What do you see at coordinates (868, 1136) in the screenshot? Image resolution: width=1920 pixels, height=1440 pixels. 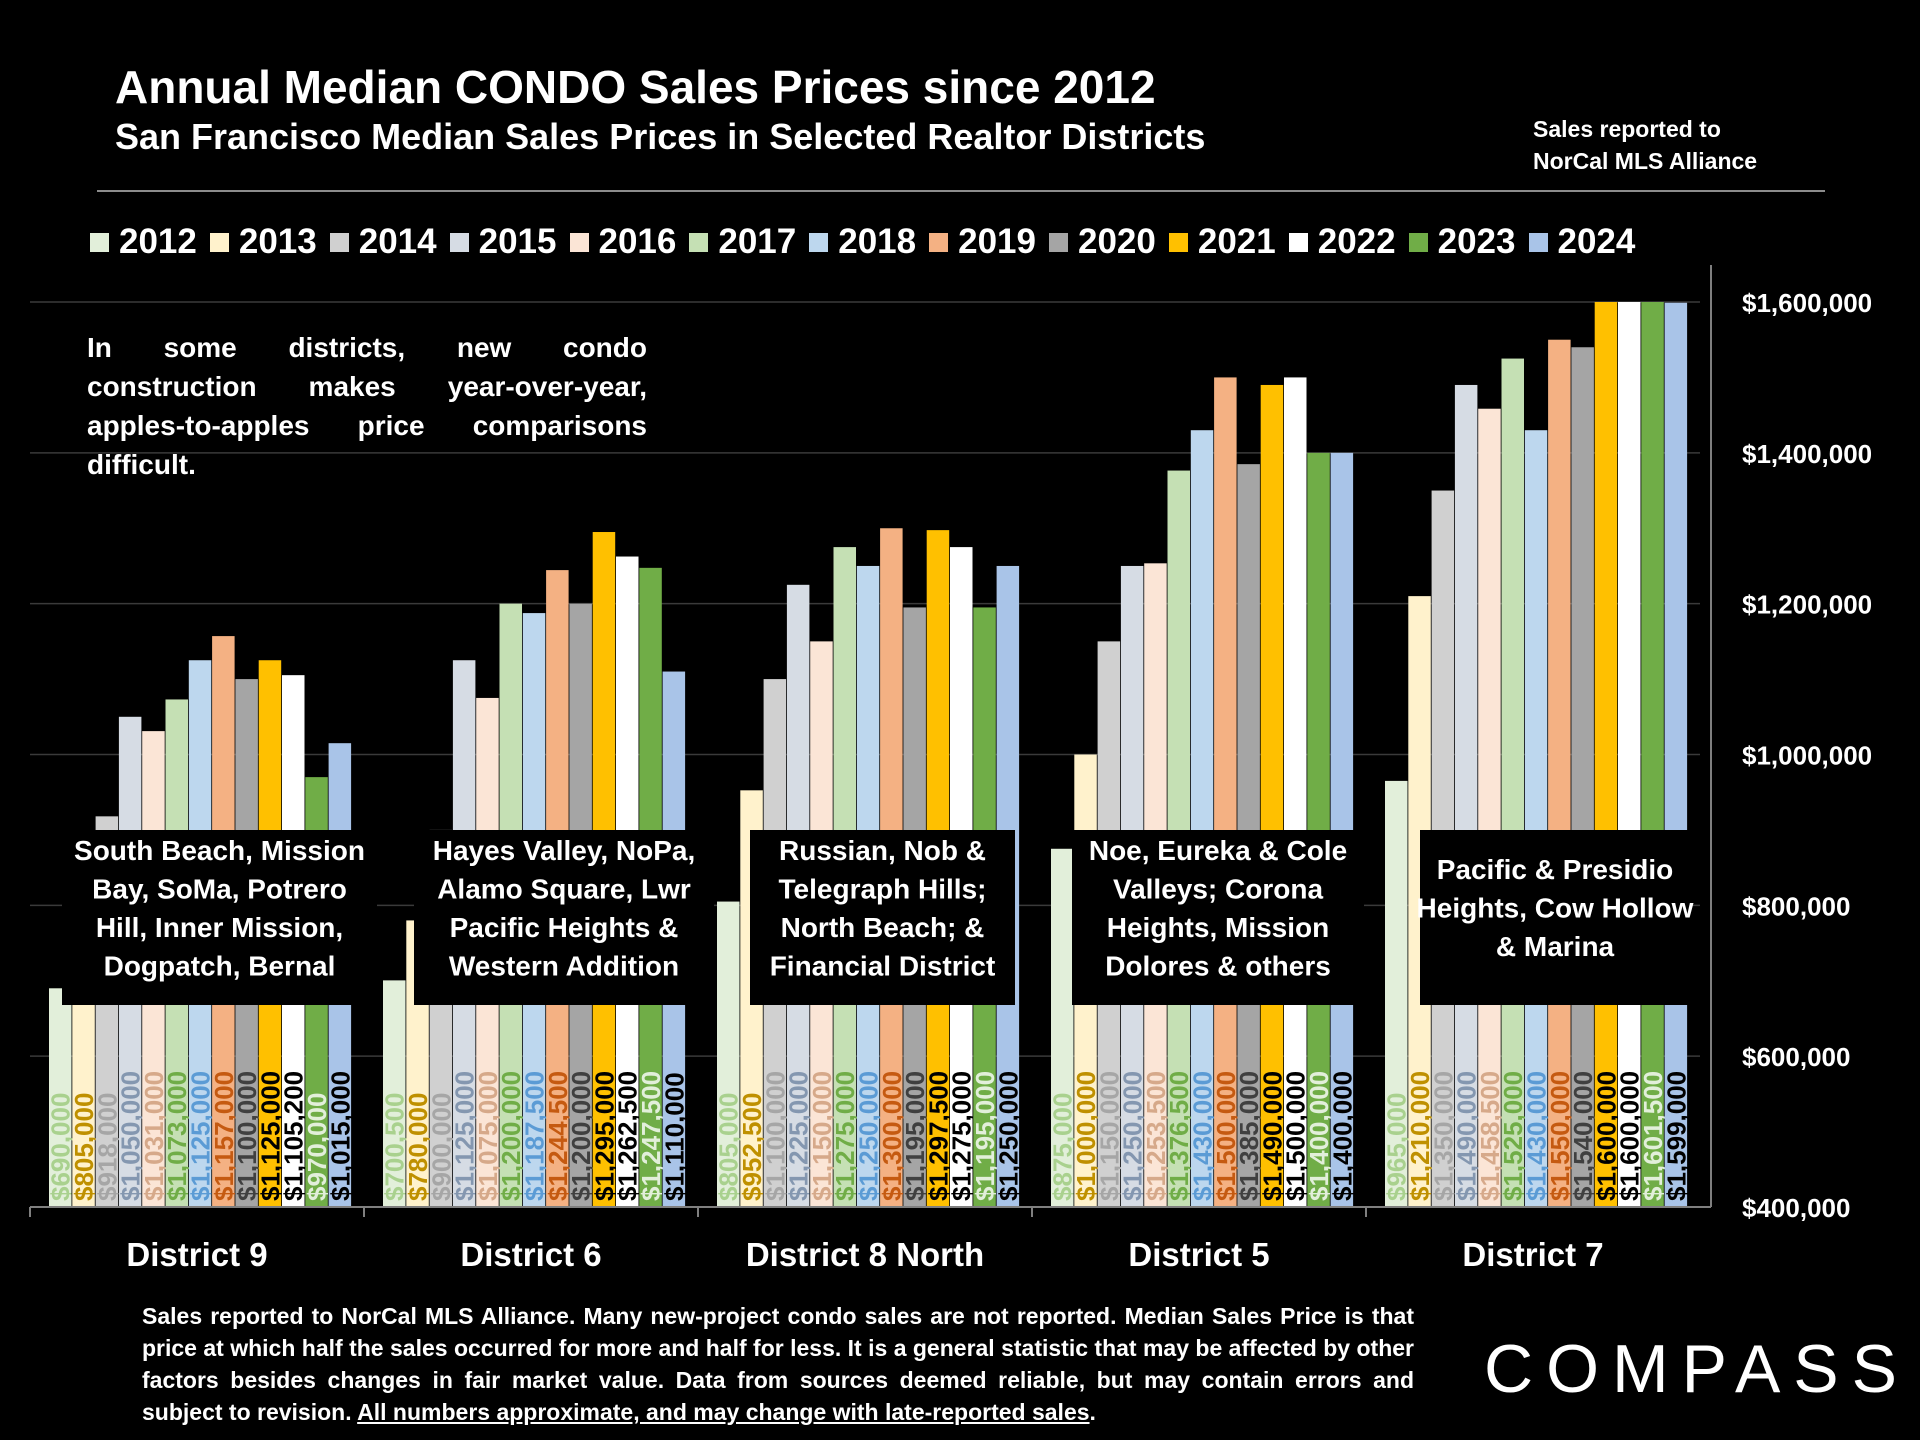 I see `data-label-district-8-north-2018: $1,250,000` at bounding box center [868, 1136].